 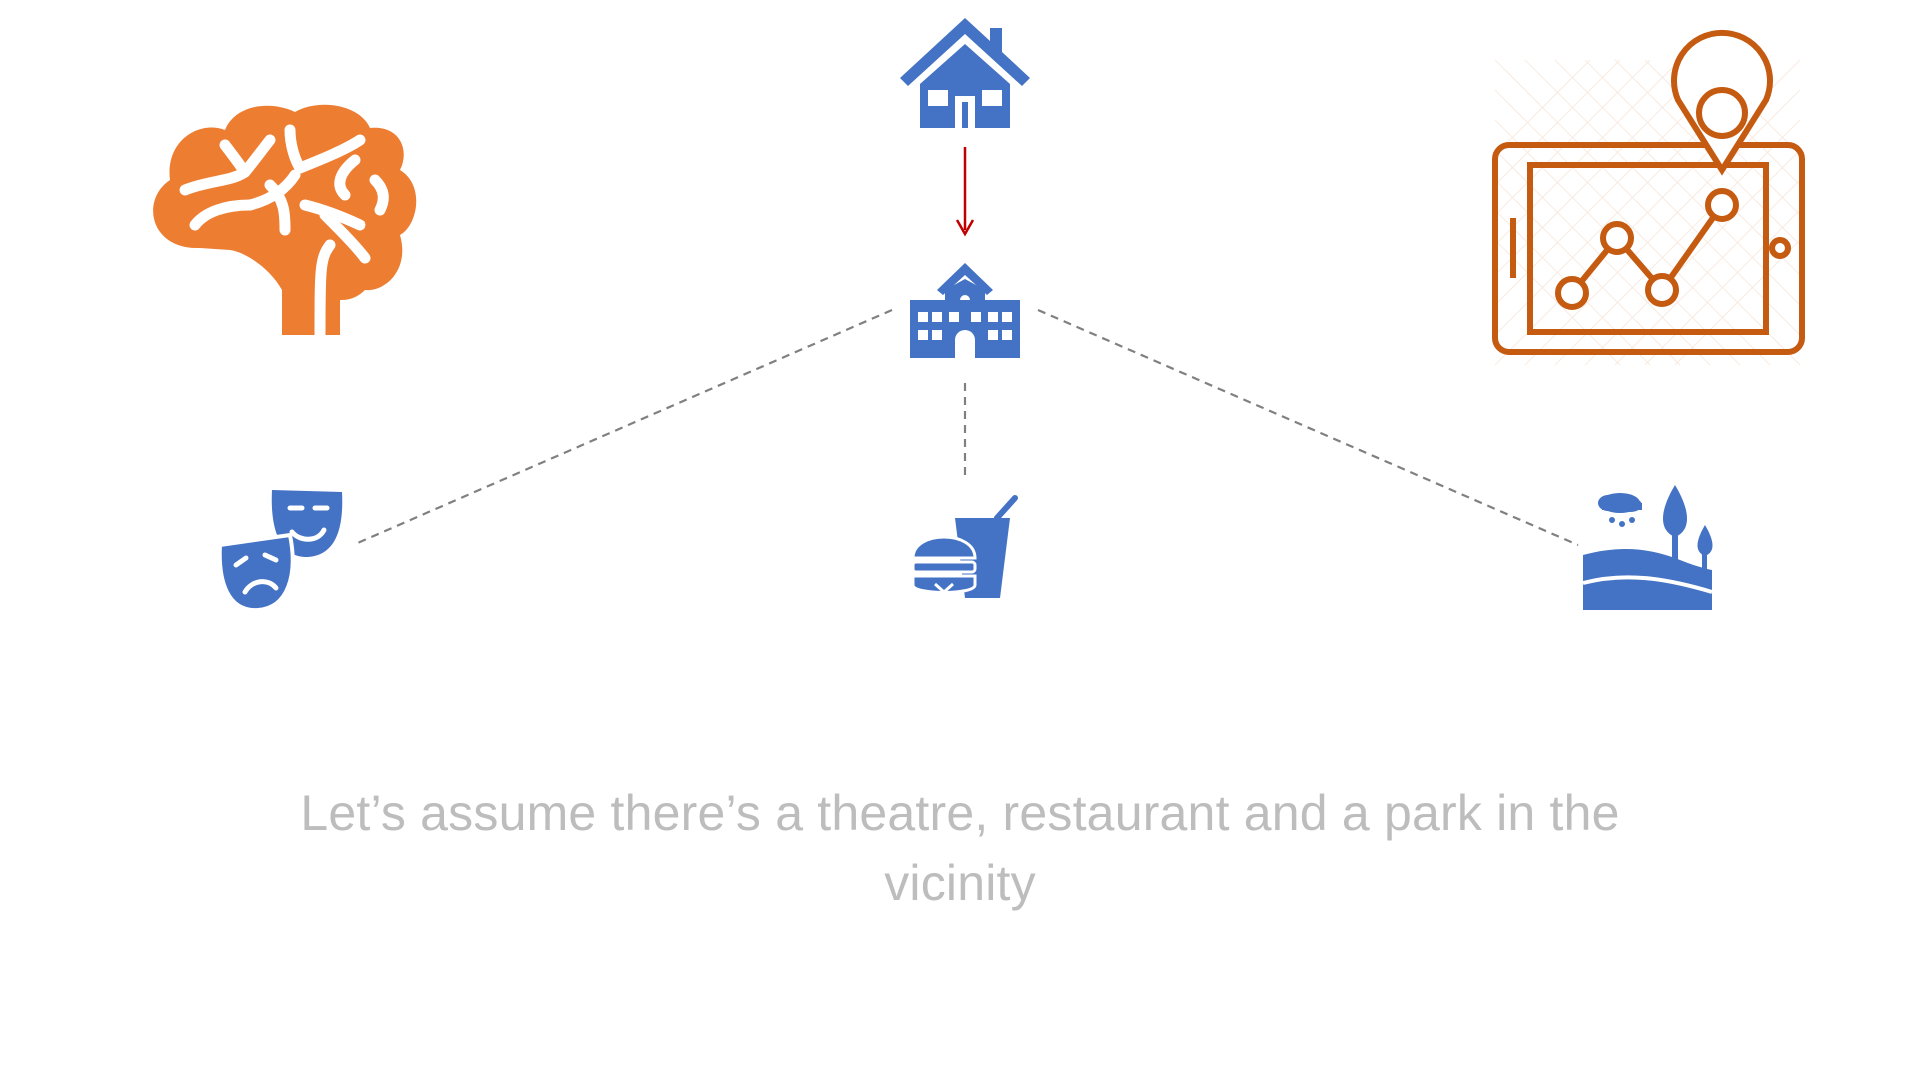 What do you see at coordinates (1308, 427) in the screenshot?
I see `dashed-line-school-to-park` at bounding box center [1308, 427].